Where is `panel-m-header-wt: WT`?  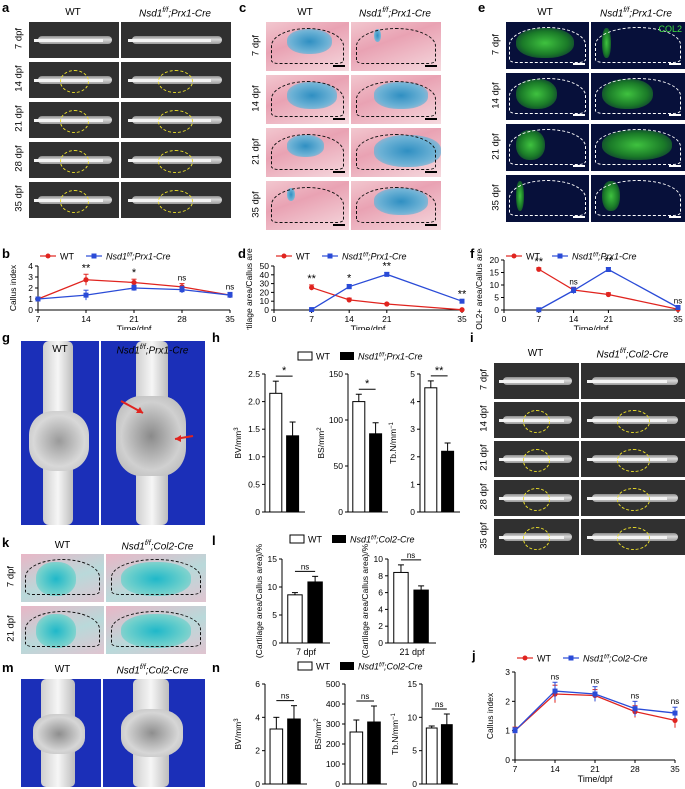 panel-m-header-wt: WT is located at coordinates (62, 669).